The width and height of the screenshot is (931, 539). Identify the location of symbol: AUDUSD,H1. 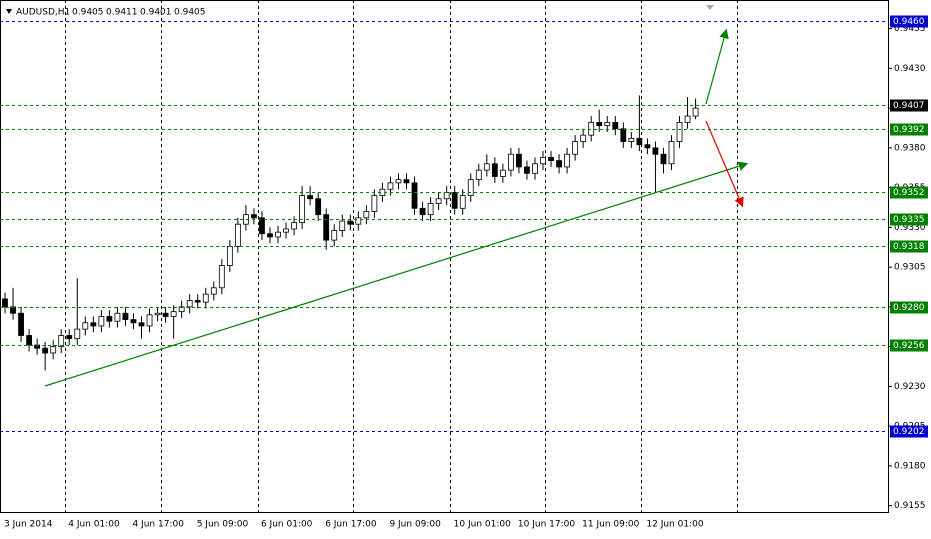
(43, 13).